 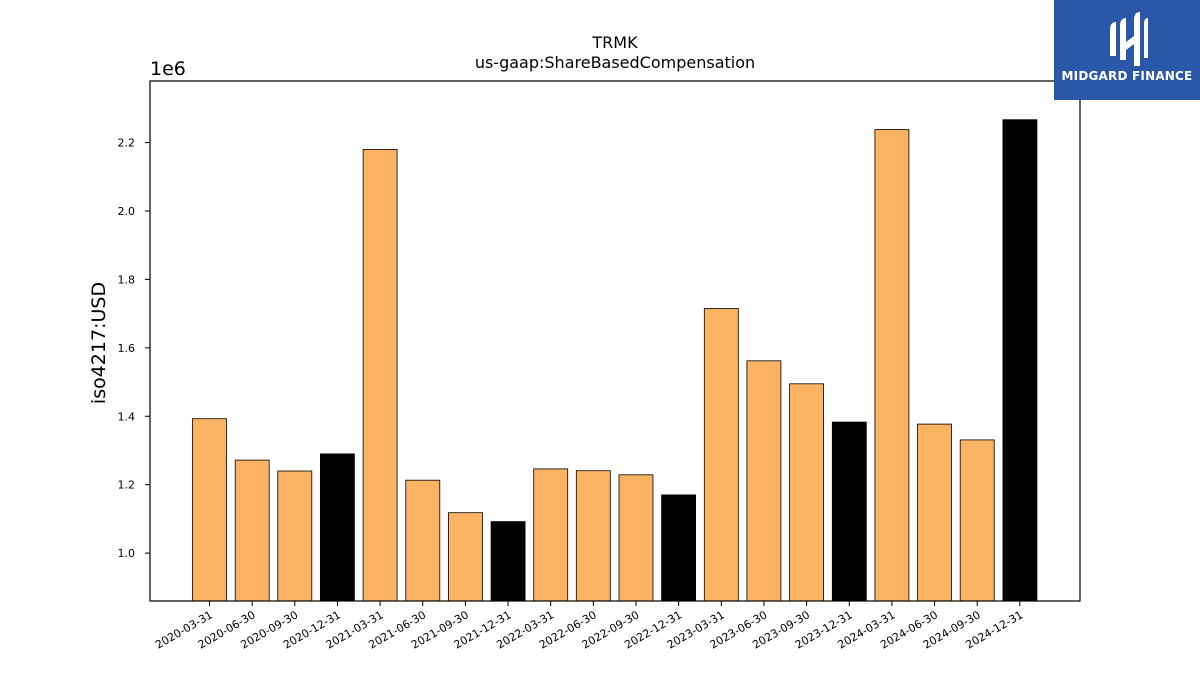 I want to click on y-ticks-group: 1.0 1.2 1.4 1.6 1.8 2.0 2.2, so click(x=134, y=348).